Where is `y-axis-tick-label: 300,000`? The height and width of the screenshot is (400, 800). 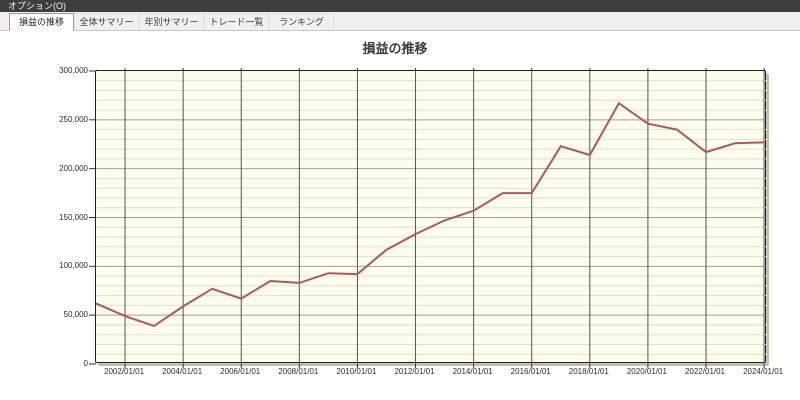
y-axis-tick-label: 300,000 is located at coordinates (73, 70).